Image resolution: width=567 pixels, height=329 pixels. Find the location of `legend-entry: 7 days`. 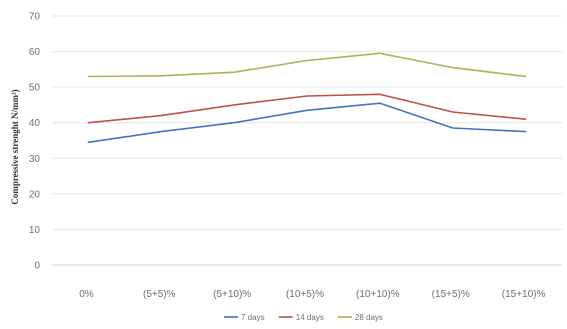

legend-entry: 7 days is located at coordinates (253, 317).